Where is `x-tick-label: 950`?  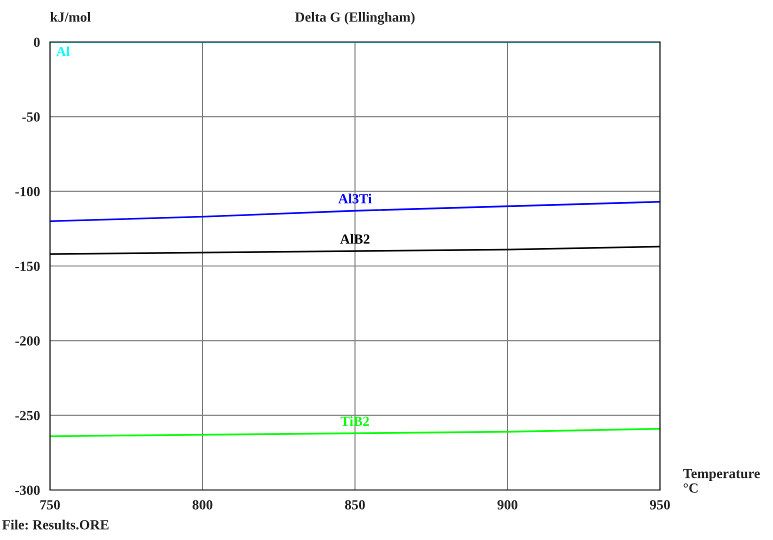 x-tick-label: 950 is located at coordinates (660, 505).